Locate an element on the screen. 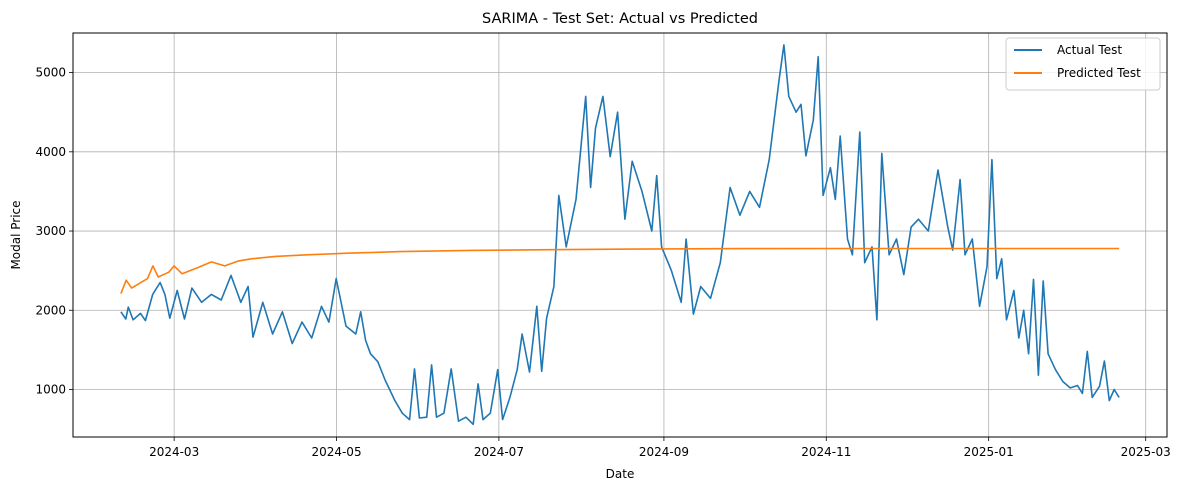  legend-label-predicted: Predicted Test is located at coordinates (1099, 73).